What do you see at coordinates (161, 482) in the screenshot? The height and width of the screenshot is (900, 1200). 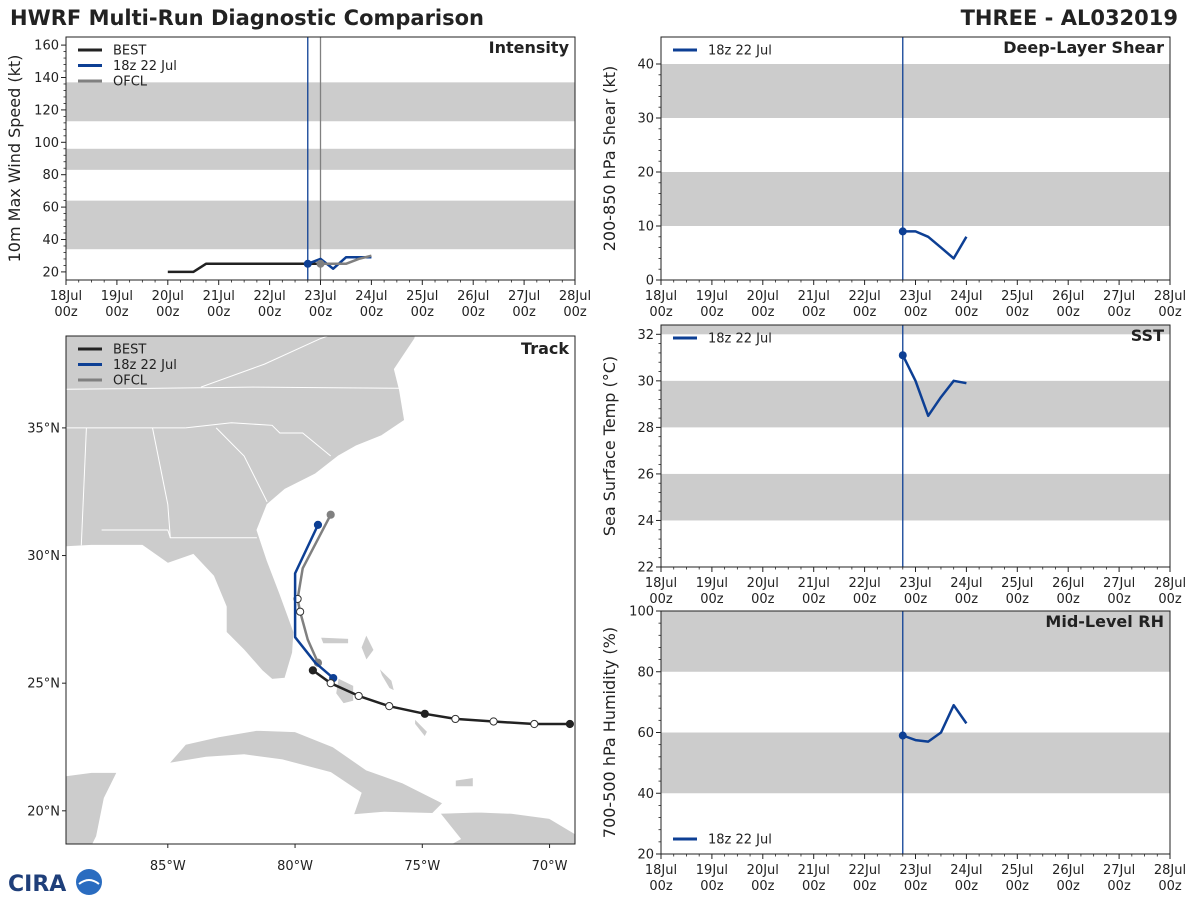 I see `state-border-ga-al` at bounding box center [161, 482].